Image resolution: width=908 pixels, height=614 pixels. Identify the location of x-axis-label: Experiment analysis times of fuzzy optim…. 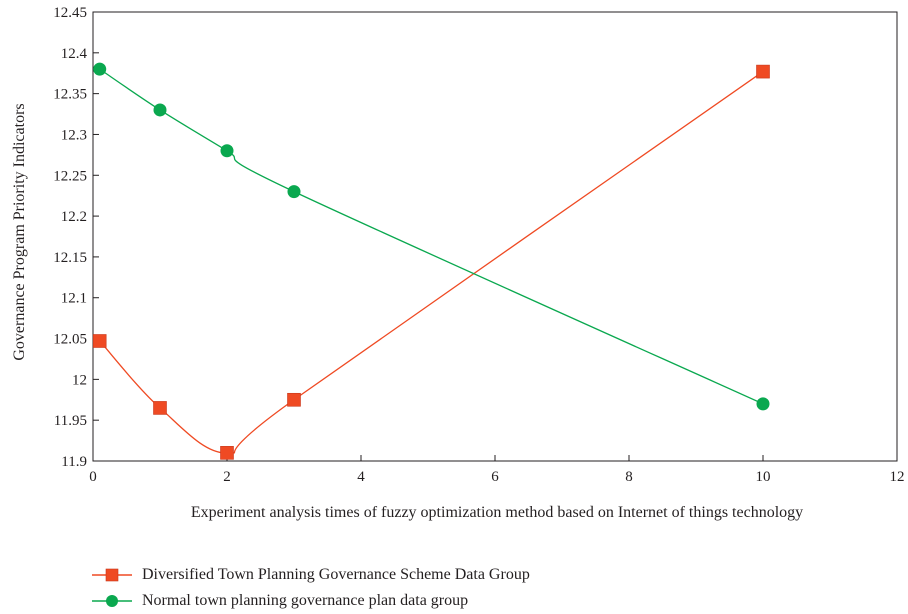
(497, 512).